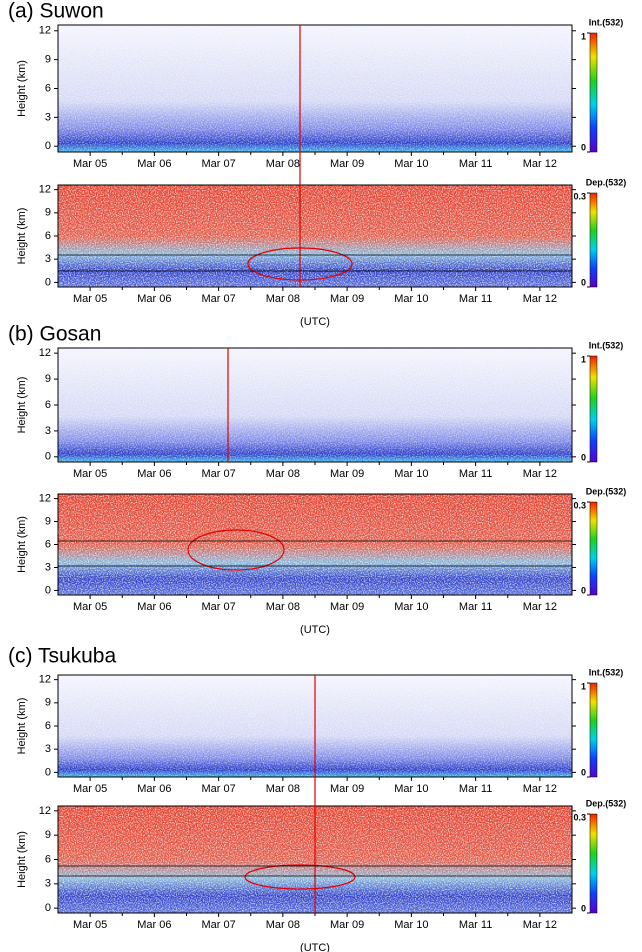 Image resolution: width=642 pixels, height=952 pixels. Describe the element at coordinates (236, 550) in the screenshot. I see `annotation` at that location.